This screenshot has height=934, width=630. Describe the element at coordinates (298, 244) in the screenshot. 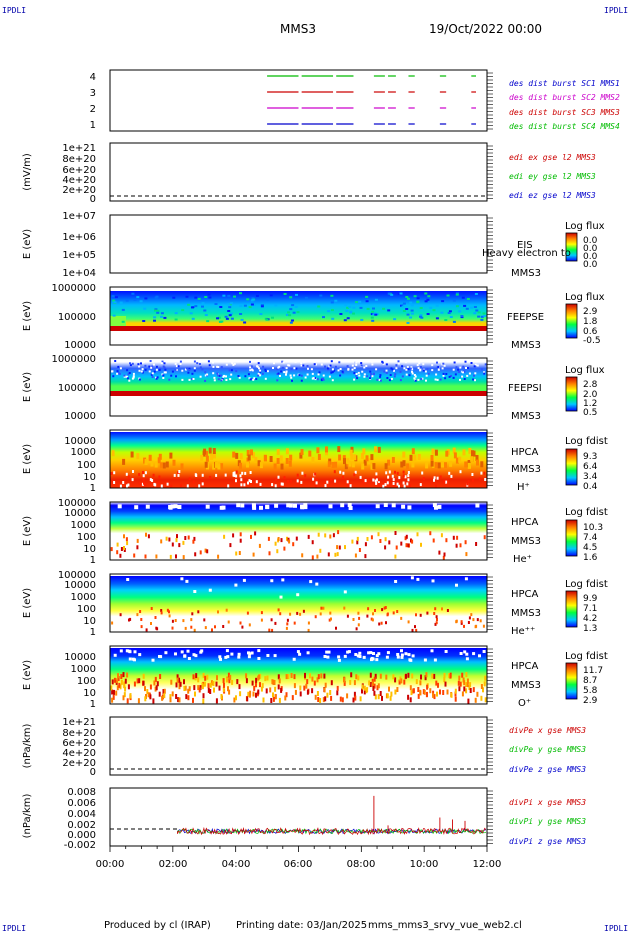

I see `frame` at that location.